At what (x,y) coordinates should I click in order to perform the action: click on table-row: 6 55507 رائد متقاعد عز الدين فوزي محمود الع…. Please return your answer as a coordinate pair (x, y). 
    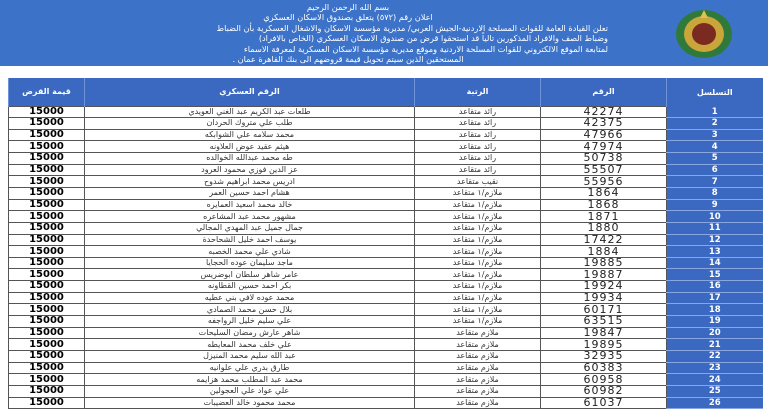
    Looking at the image, I should click on (385, 170).